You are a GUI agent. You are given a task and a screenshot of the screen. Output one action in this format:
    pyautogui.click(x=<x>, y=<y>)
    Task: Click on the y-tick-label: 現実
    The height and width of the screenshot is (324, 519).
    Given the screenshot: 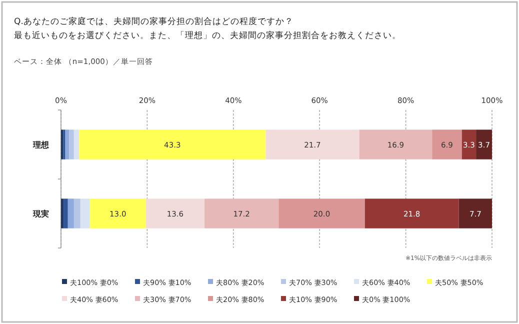 What is the action you would take?
    pyautogui.click(x=40, y=213)
    